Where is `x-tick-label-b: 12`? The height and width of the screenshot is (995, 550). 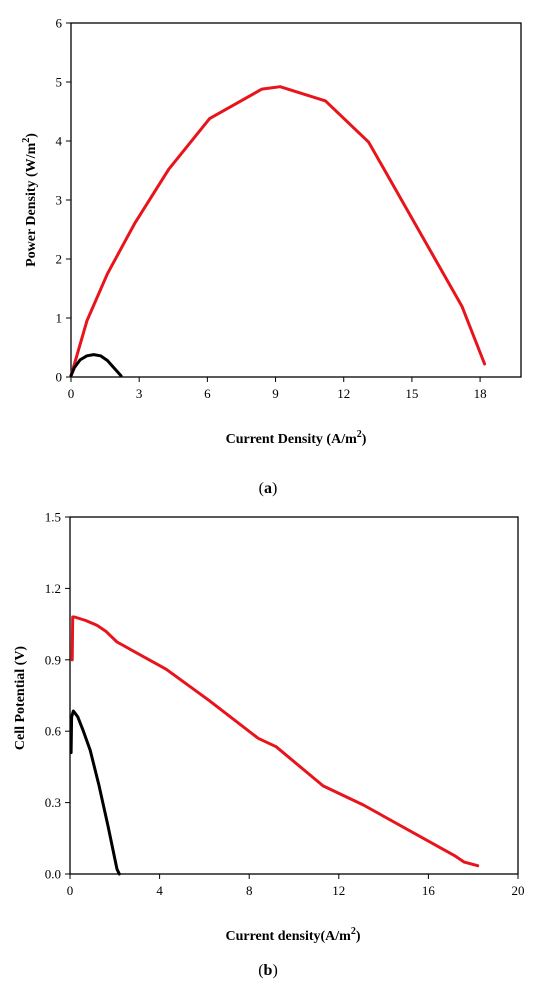 x-tick-label-b: 12 is located at coordinates (338, 890).